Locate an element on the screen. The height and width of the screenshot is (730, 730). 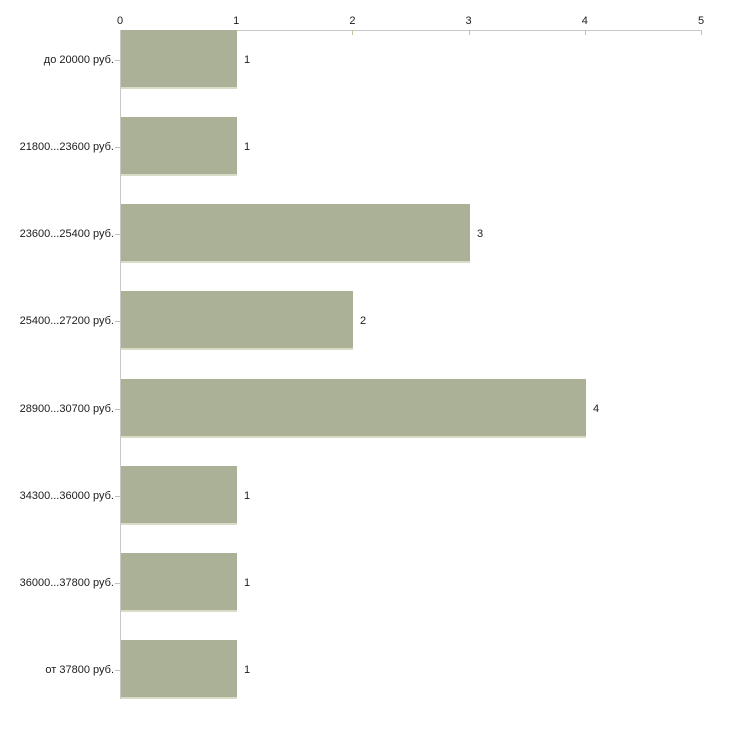
category-label: 23600...25400 руб. is located at coordinates (66, 234).